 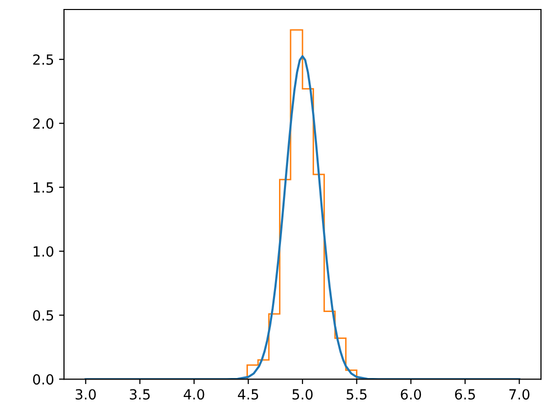 I want to click on x-tick-label: 3.0, so click(x=86, y=394).